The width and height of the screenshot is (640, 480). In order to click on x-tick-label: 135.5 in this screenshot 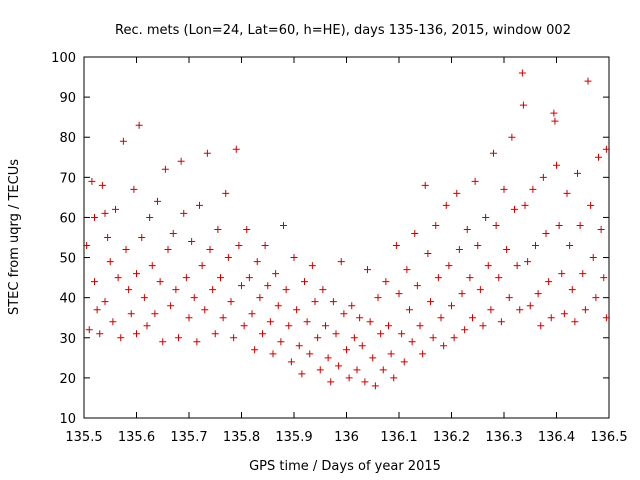, I will do `click(83, 437)`.